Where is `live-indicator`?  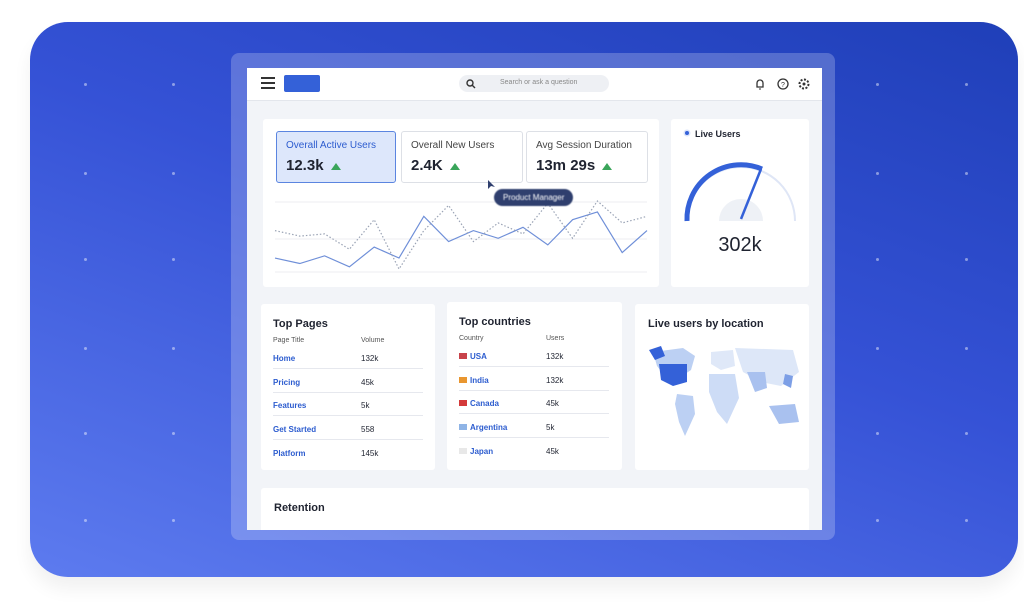
live-indicator is located at coordinates (687, 133).